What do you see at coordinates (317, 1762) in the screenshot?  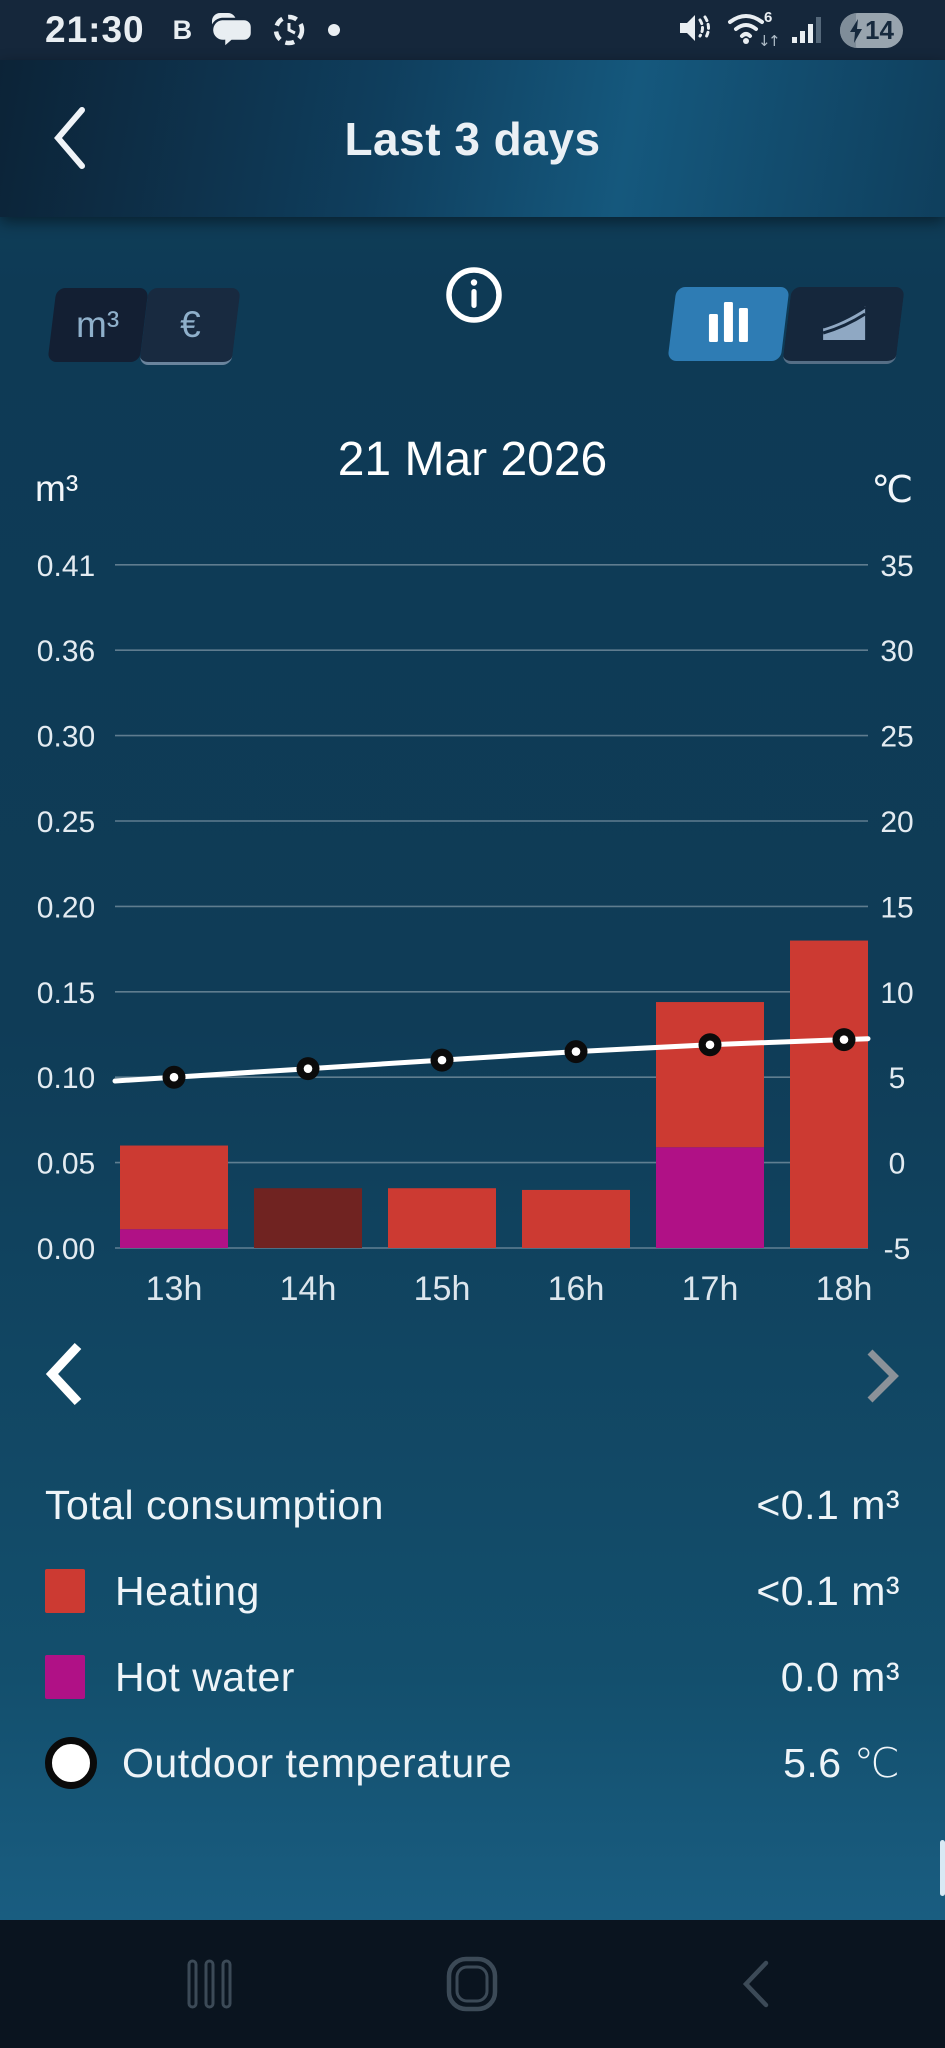 I see `outdoor-temperature-label: Outdoor temperature` at bounding box center [317, 1762].